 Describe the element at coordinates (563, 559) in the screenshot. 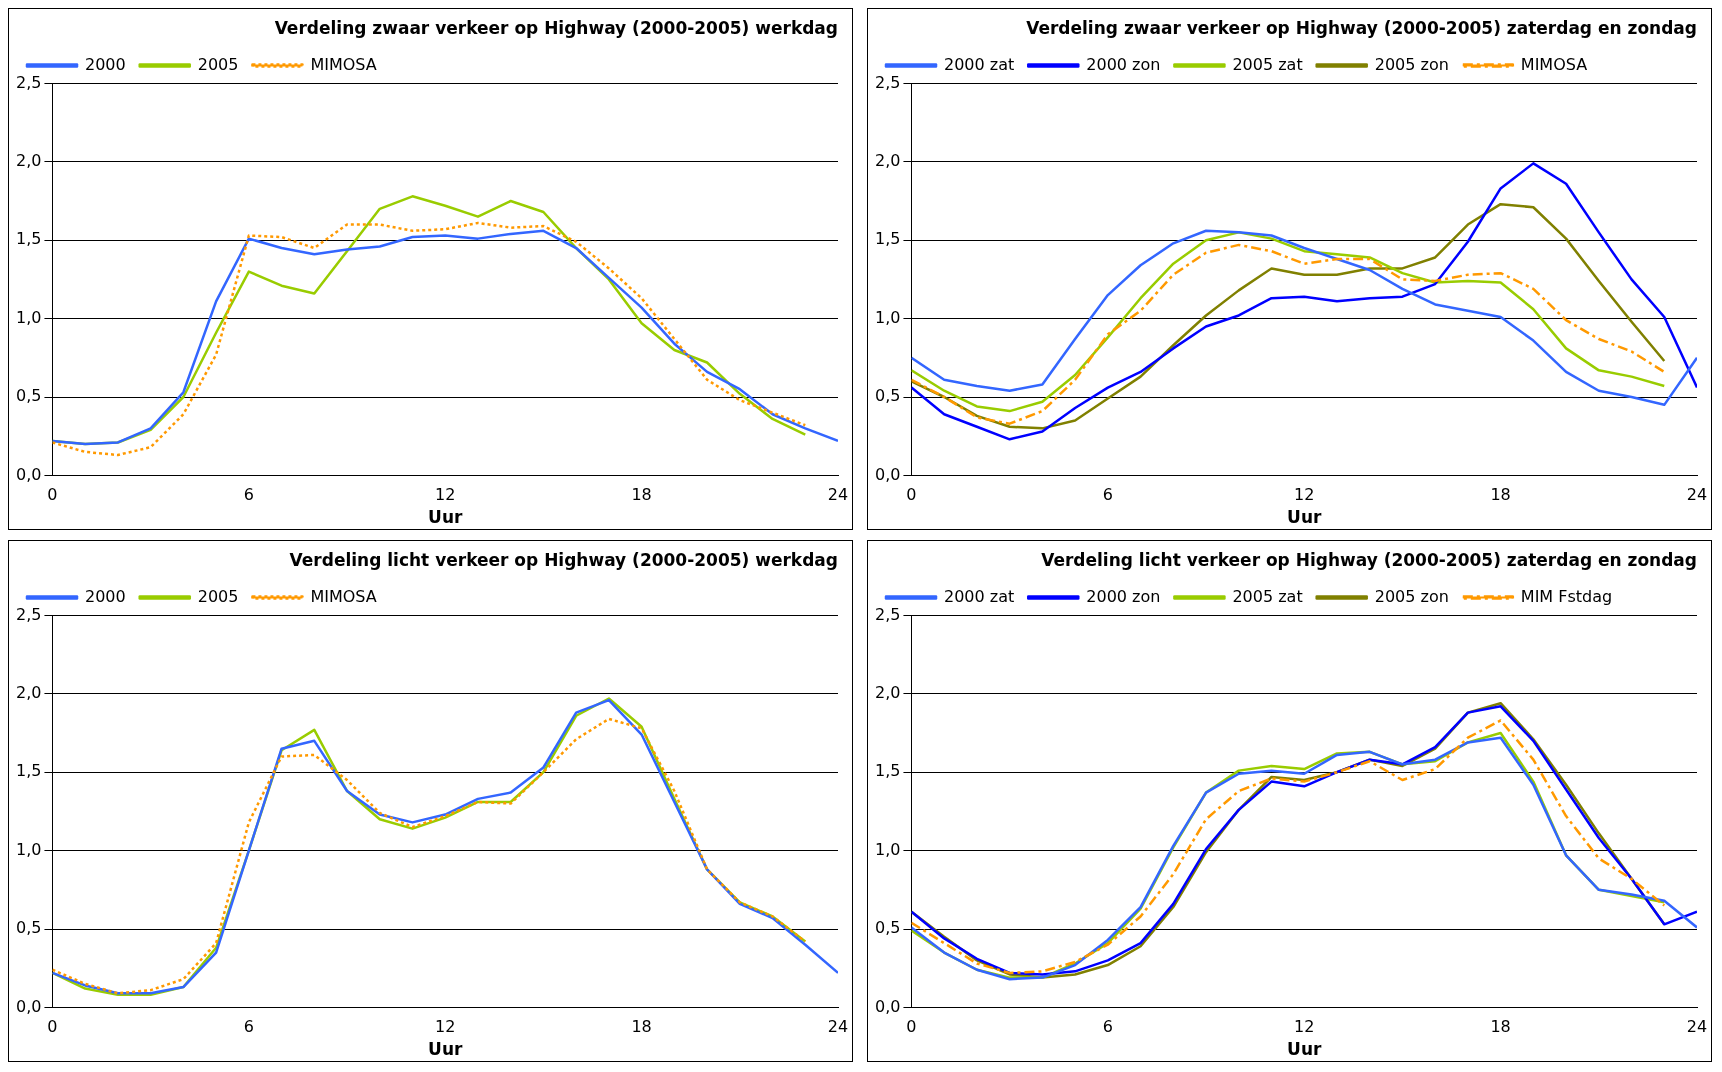

I see `chart-title: Verdeling licht verkeer op Highway (2000-2005) werkdag` at that location.